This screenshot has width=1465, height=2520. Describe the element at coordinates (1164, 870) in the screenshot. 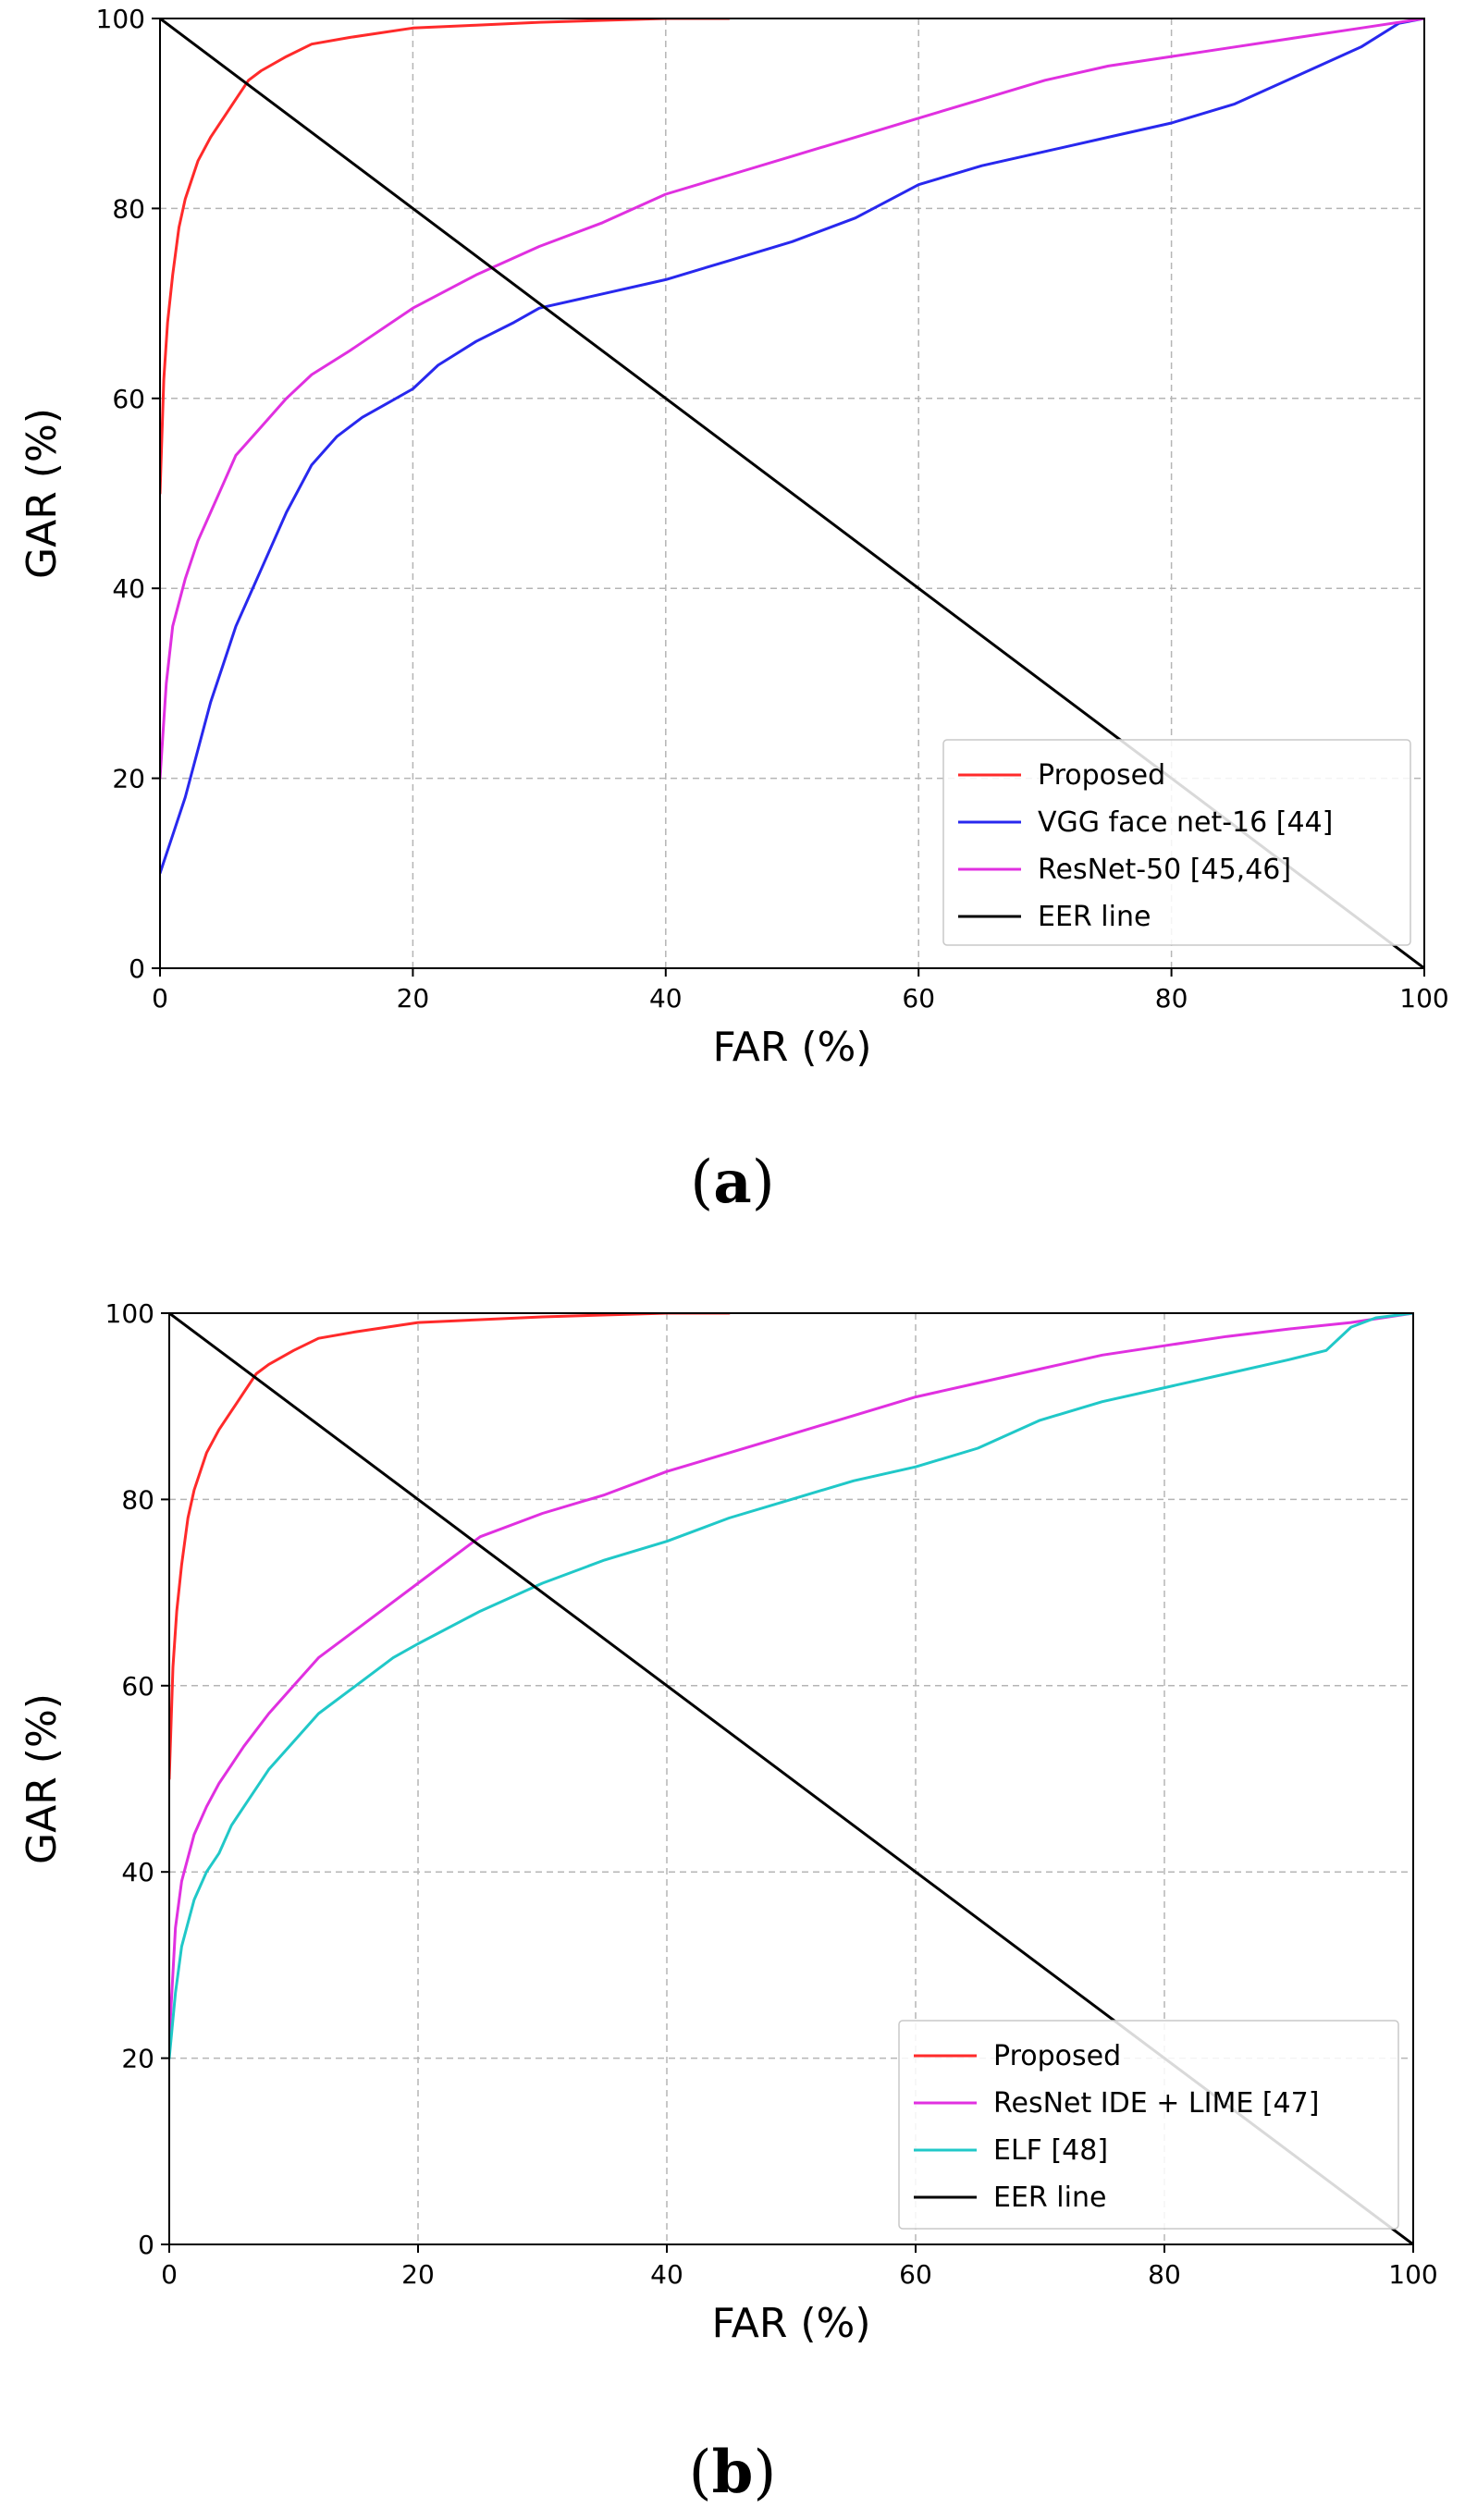

I see `legend-entry-a-resnet50: ResNet-50 [45,46]` at that location.